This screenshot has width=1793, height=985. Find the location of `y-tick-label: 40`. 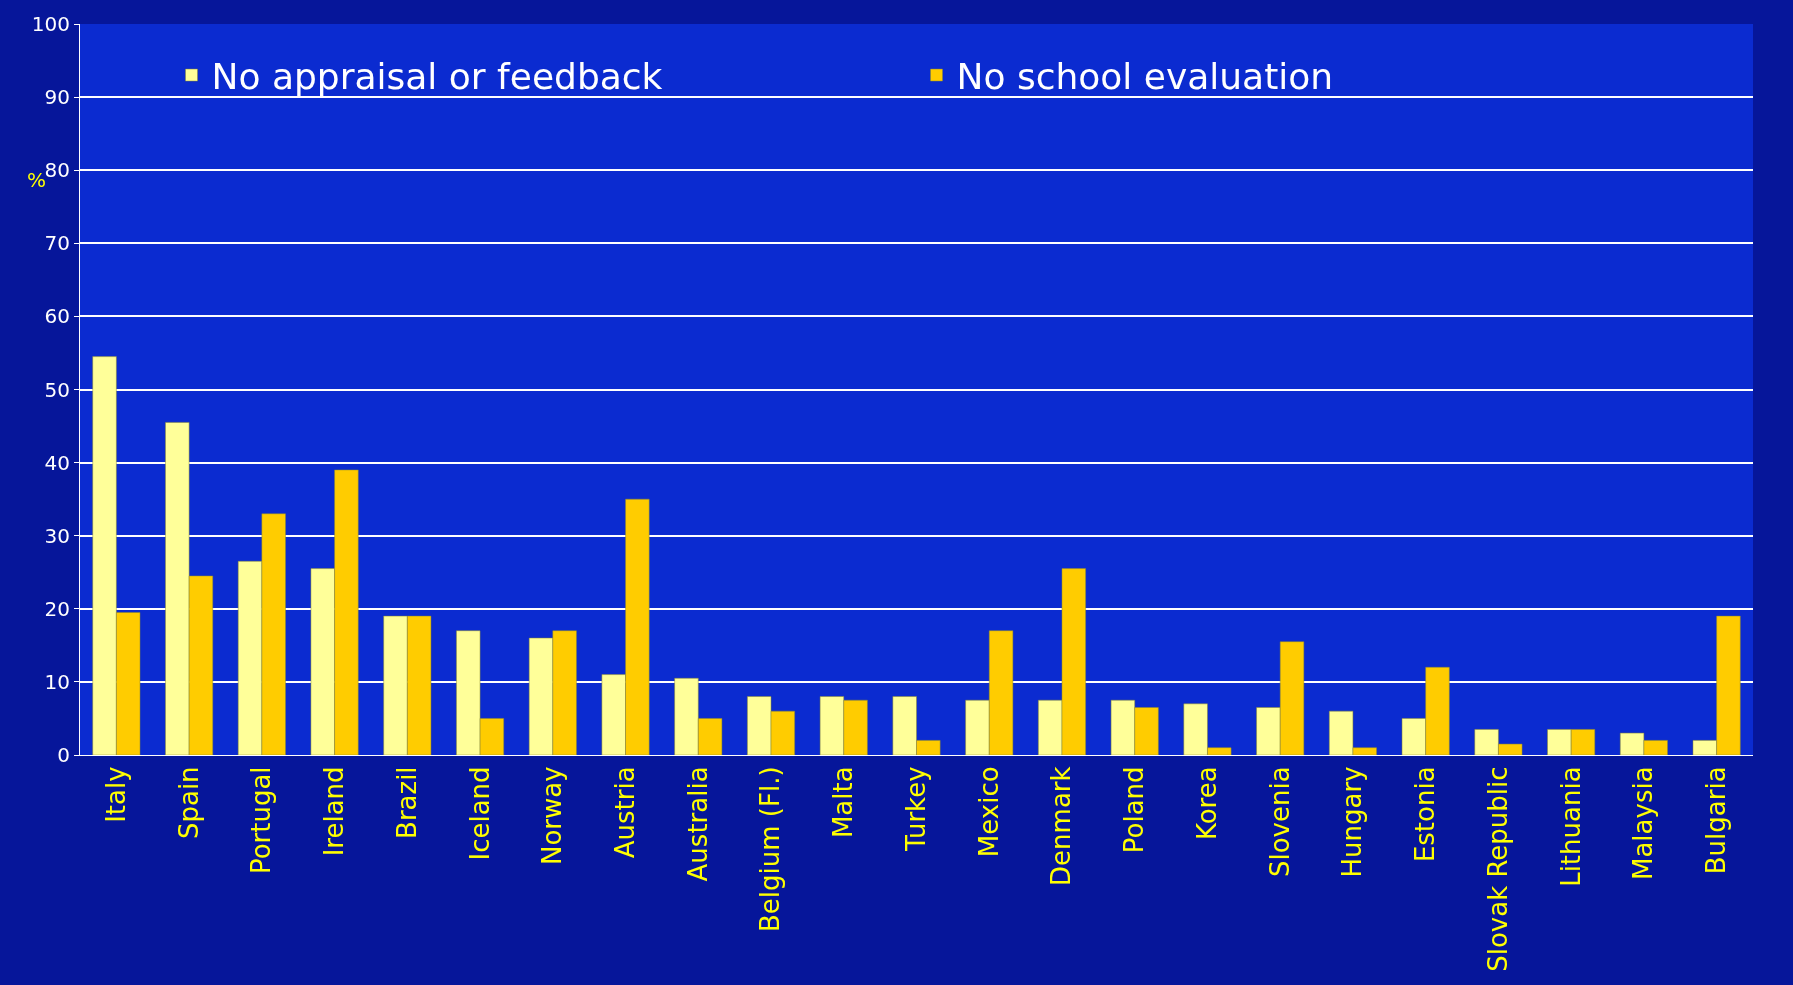

y-tick-label: 40 is located at coordinates (57, 462).